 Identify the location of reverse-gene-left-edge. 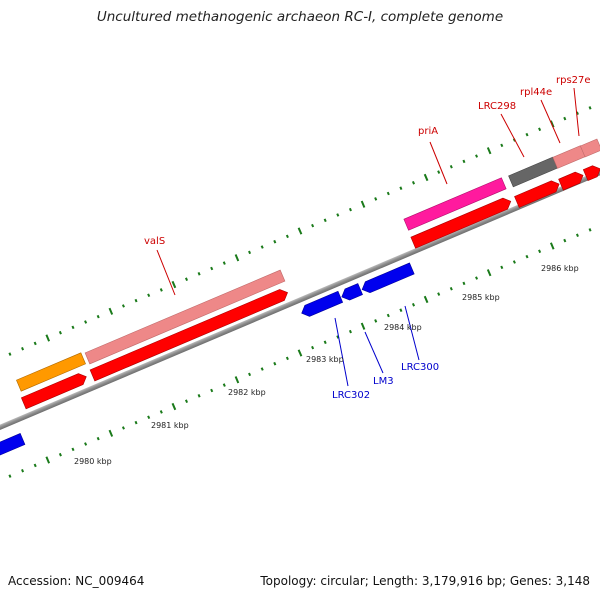
(13, 445).